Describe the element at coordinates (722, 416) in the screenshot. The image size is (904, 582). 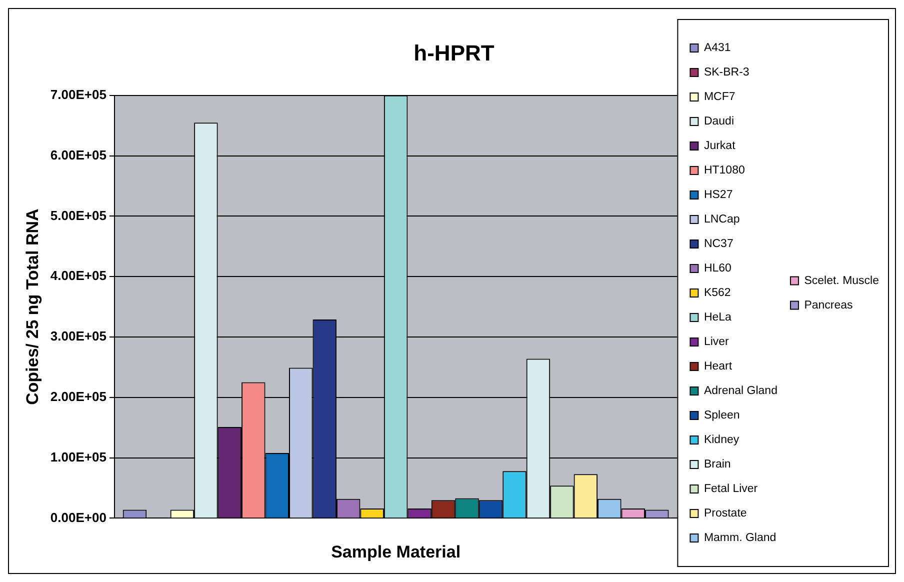
I see `legend-label: Spleen` at that location.